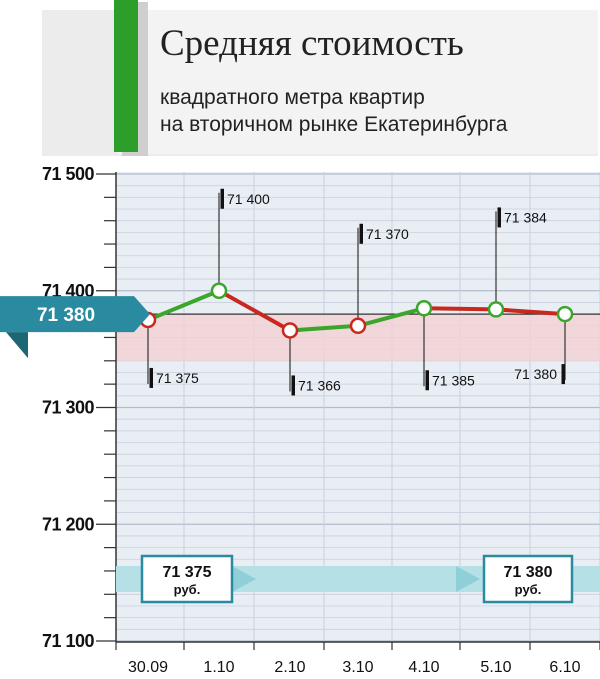 The image size is (600, 679). I want to click on x-tick-label: 4.10, so click(423, 667).